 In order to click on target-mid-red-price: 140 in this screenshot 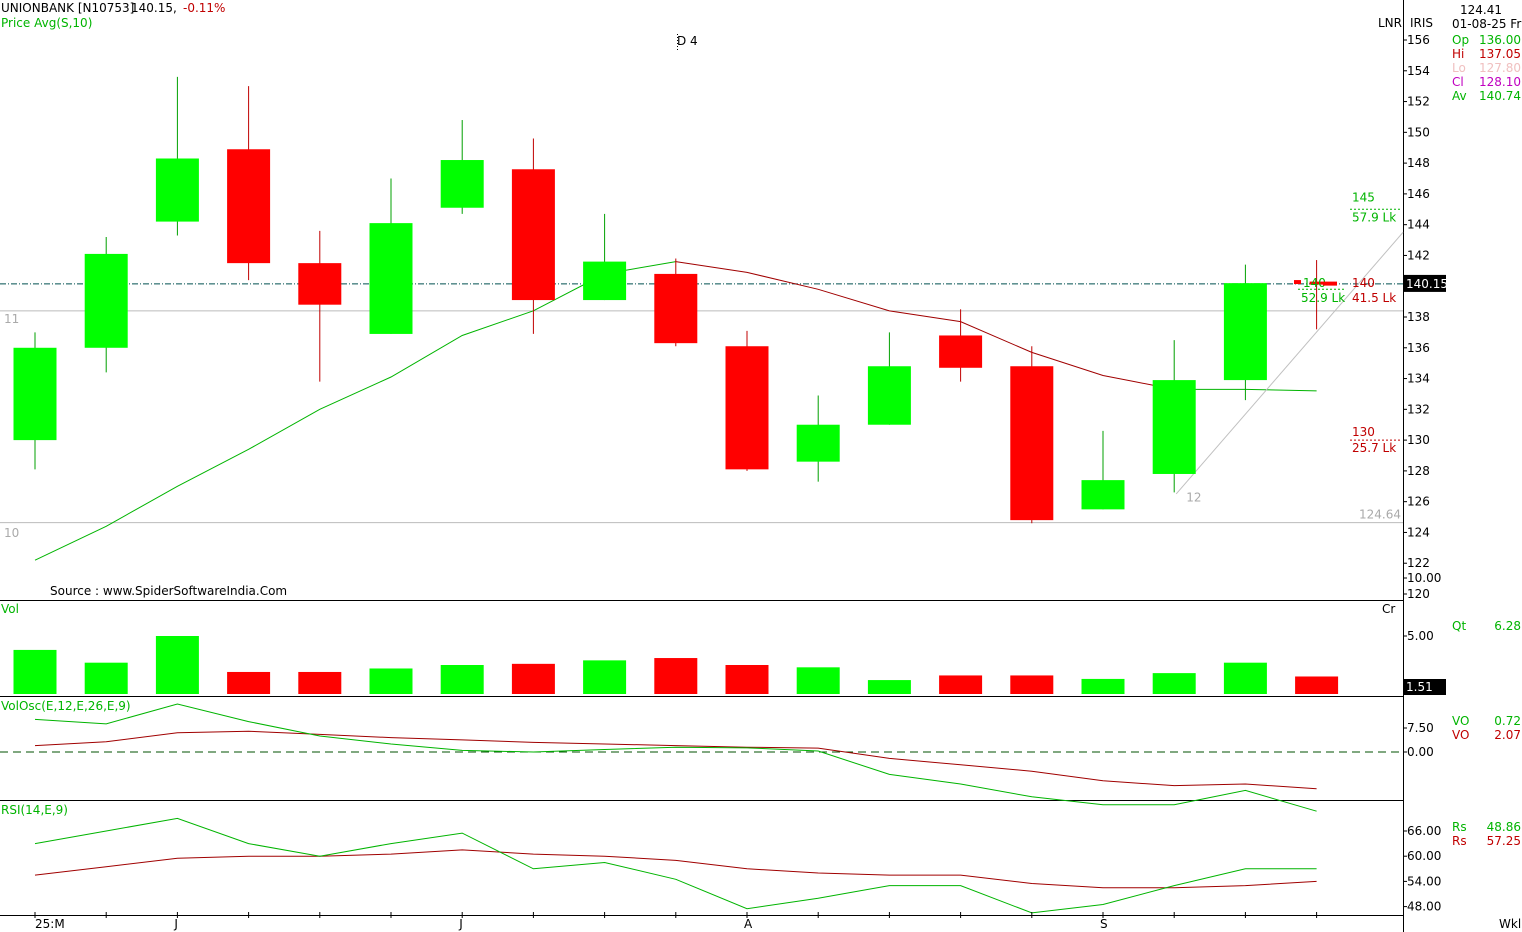, I will do `click(1363, 283)`.